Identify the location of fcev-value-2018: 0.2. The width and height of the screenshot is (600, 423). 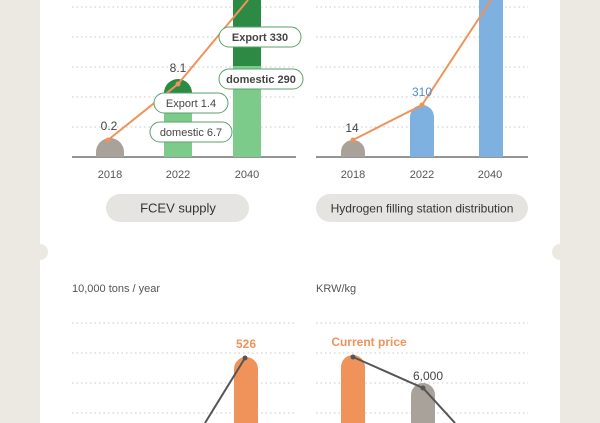
(109, 126).